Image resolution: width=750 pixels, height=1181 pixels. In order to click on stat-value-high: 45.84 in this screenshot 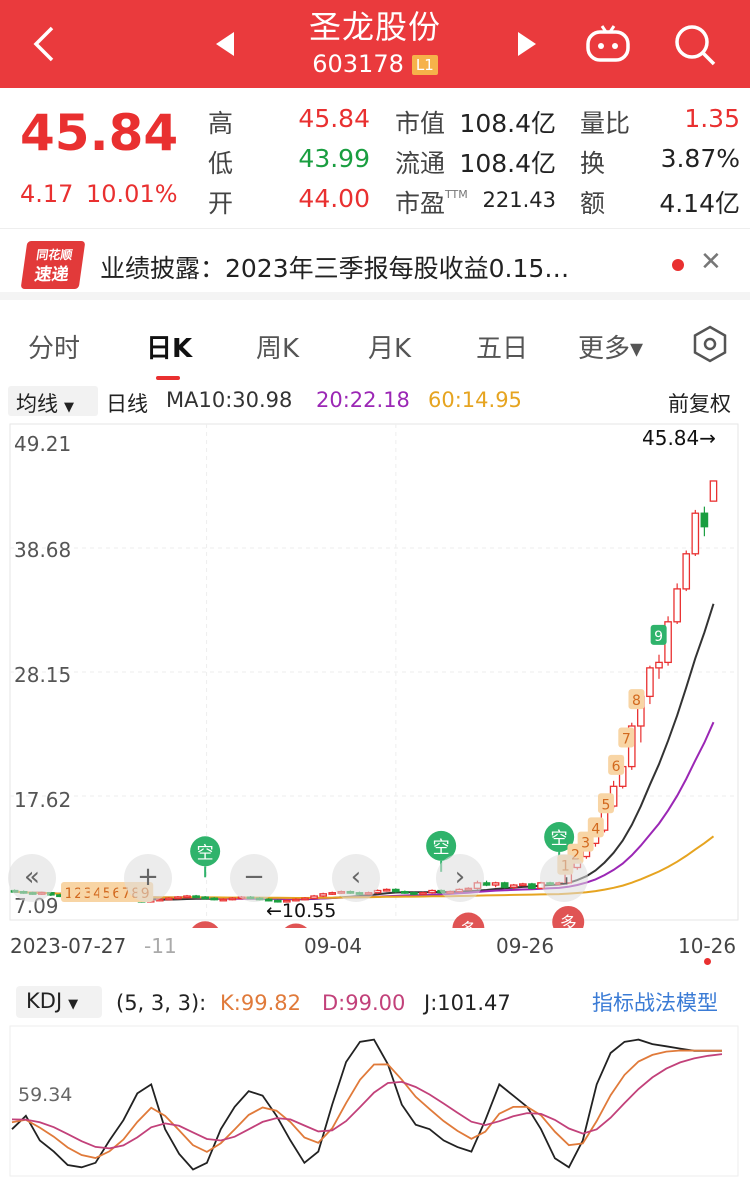, I will do `click(334, 118)`.